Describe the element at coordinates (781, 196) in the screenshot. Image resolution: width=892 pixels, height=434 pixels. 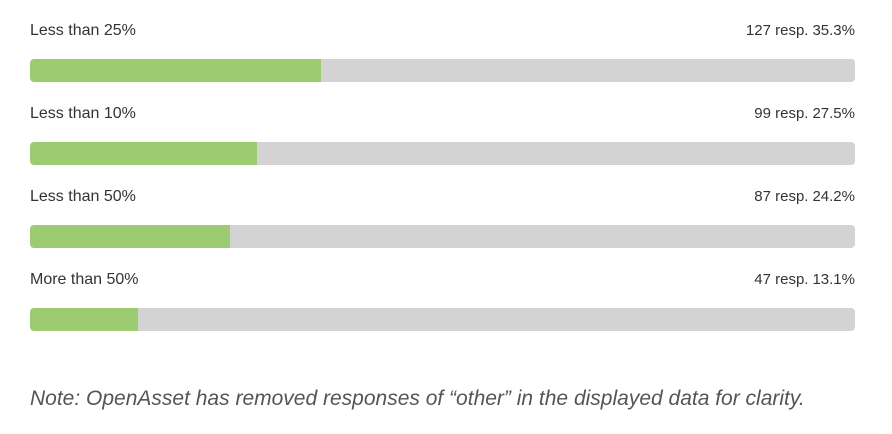
I see `response-count: 87 resp.` at that location.